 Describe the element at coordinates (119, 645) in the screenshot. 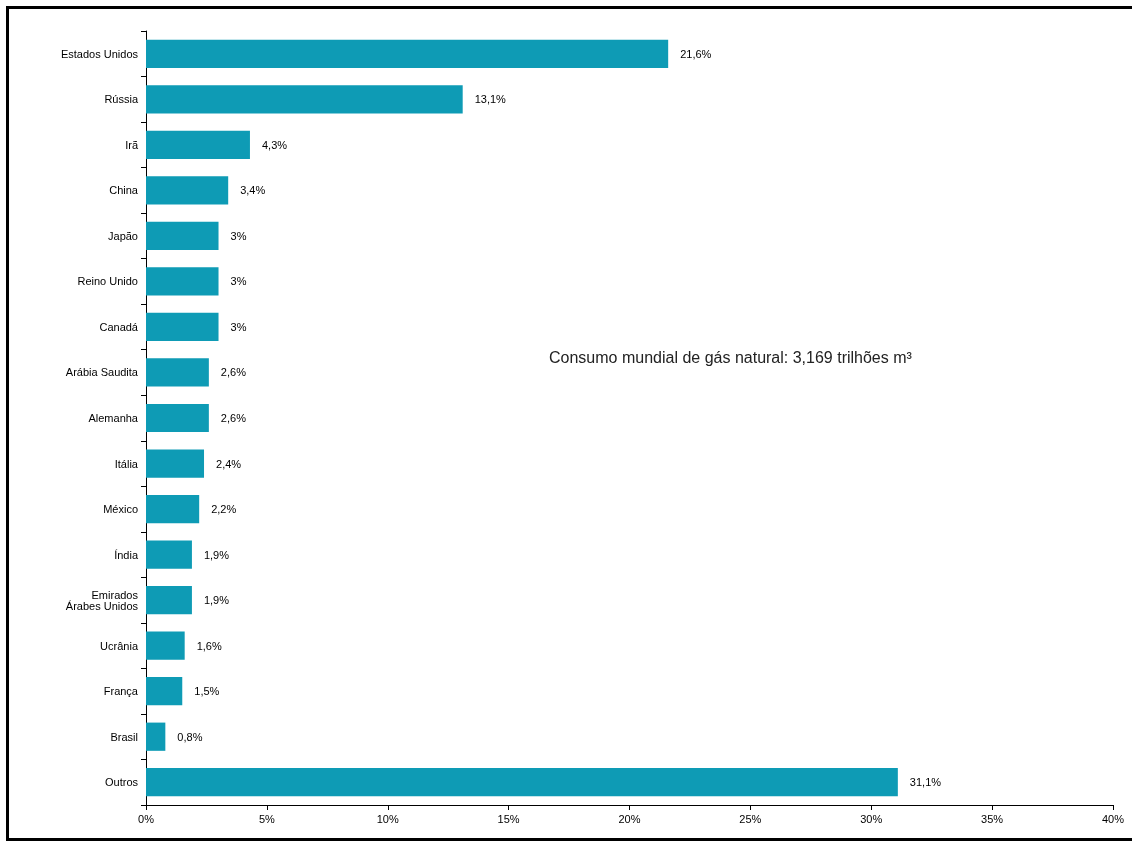

I see `y-tick-label: Ucrânia` at that location.